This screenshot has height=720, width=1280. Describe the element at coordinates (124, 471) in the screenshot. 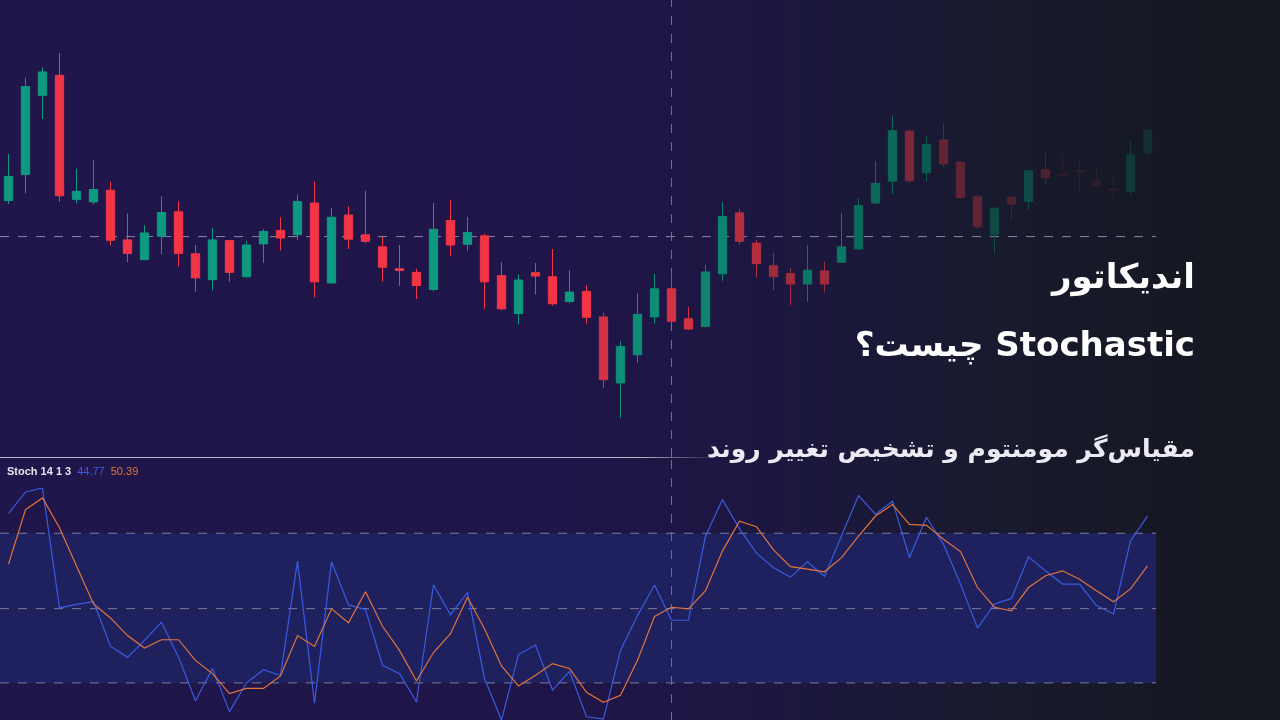

I see `text: 50.39` at that location.